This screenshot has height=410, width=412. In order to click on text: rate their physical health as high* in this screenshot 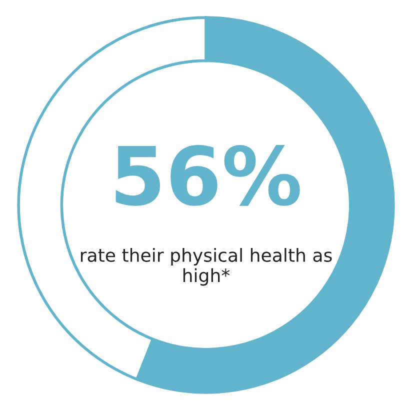, I will do `click(206, 267)`.